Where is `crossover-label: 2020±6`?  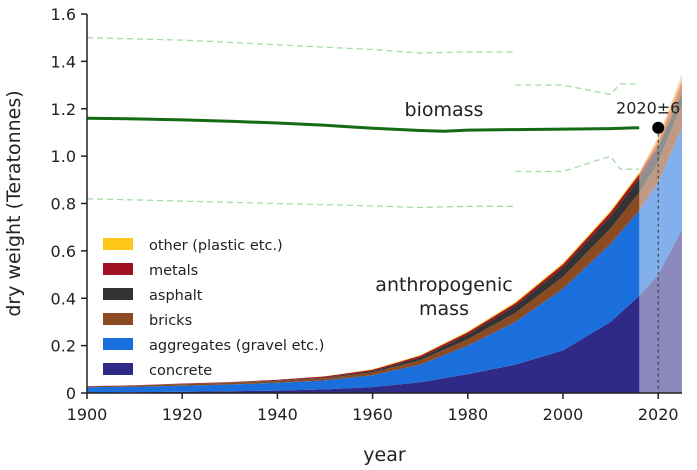
crossover-label: 2020±6 is located at coordinates (648, 108).